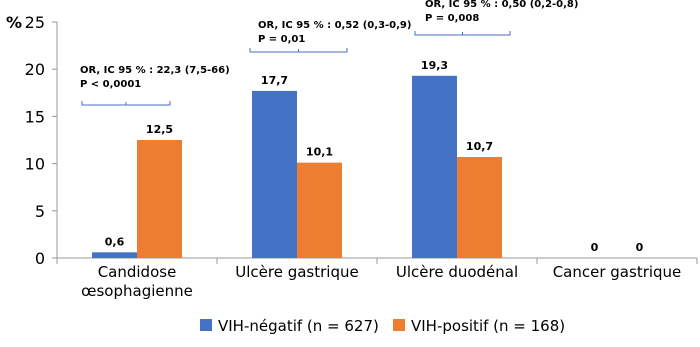 The height and width of the screenshot is (347, 700). What do you see at coordinates (281, 39) in the screenshot?
I see `annotation: P = 0,01` at bounding box center [281, 39].